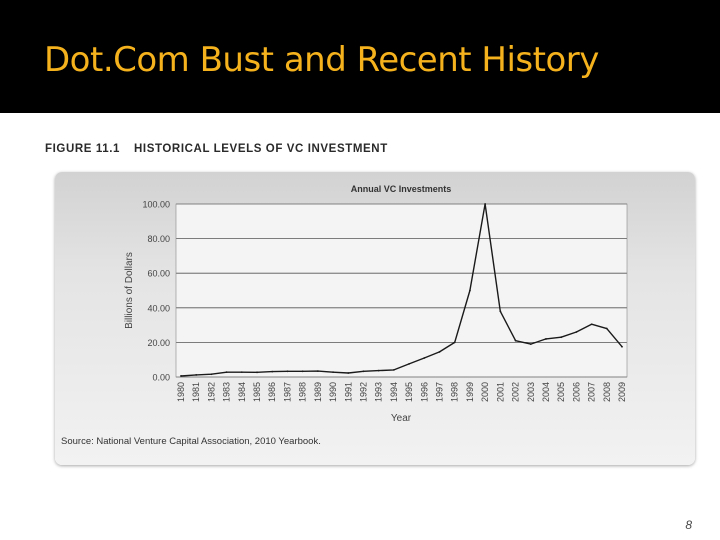 This screenshot has height=540, width=720. I want to click on x-tick-label: 1982, so click(211, 392).